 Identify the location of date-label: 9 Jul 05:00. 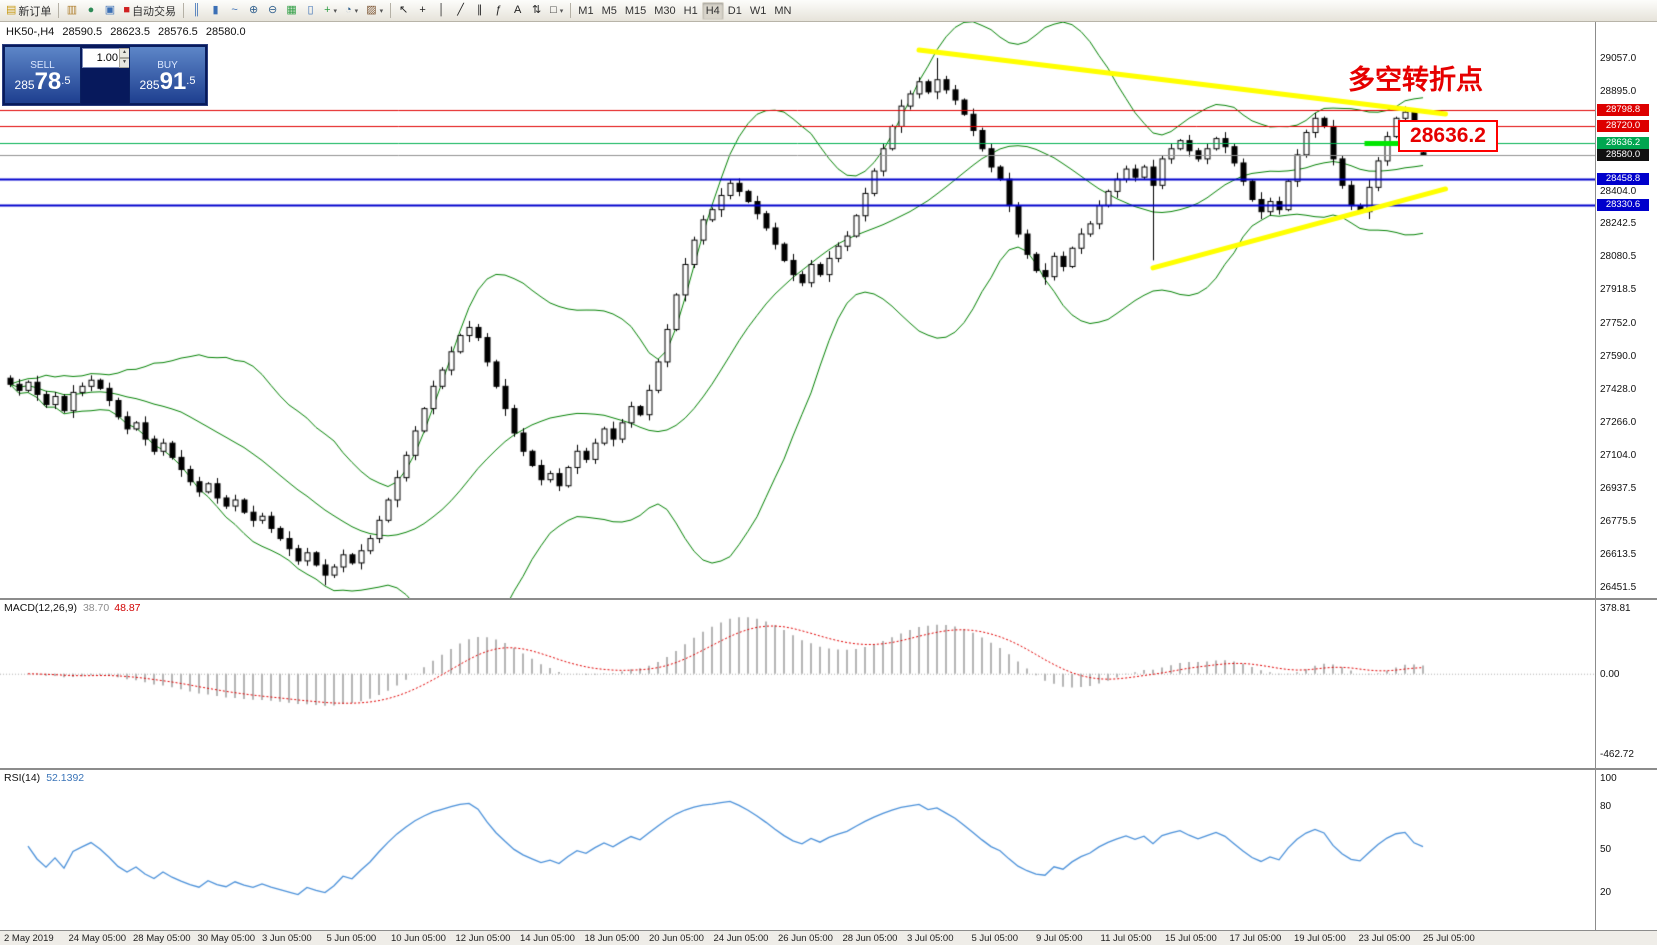
(1059, 938).